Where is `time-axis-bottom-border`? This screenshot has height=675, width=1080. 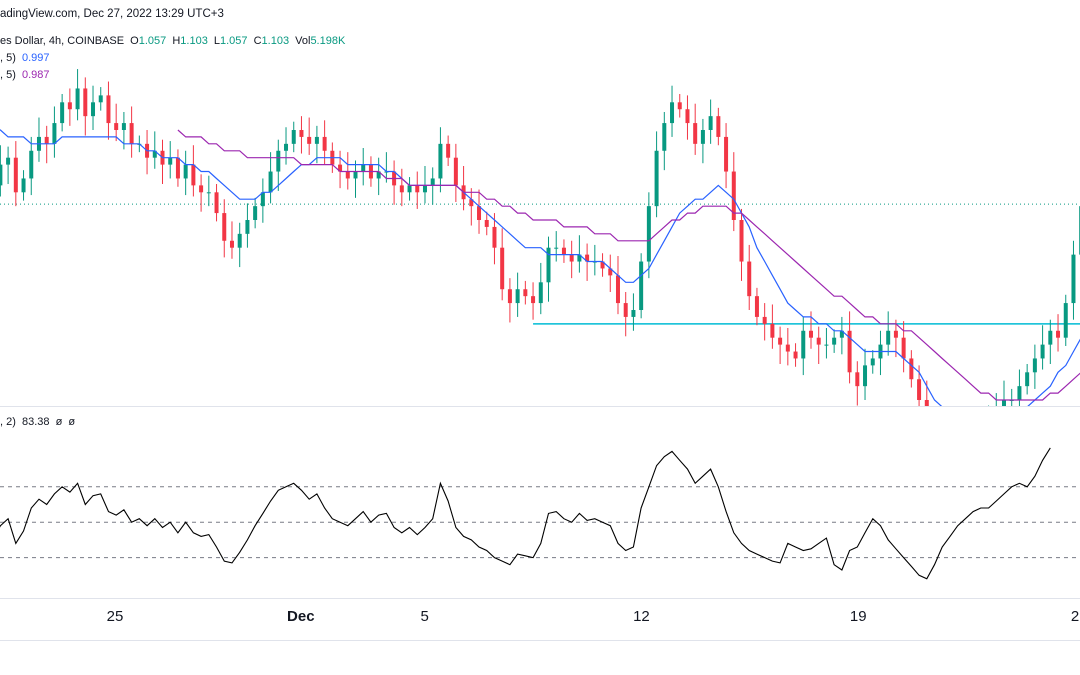
time-axis-bottom-border is located at coordinates (540, 640).